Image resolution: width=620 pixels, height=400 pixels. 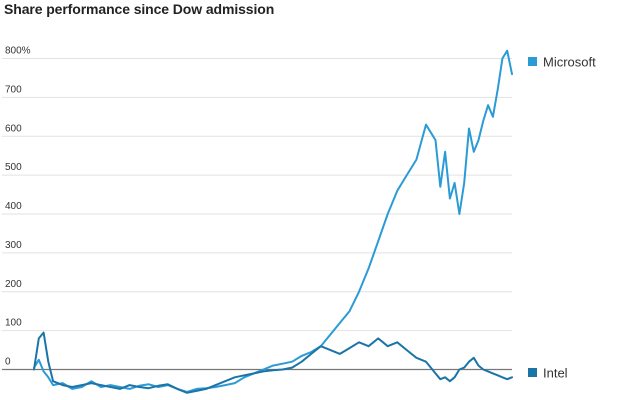 I want to click on legend: Microsoft Intel, so click(x=562, y=218).